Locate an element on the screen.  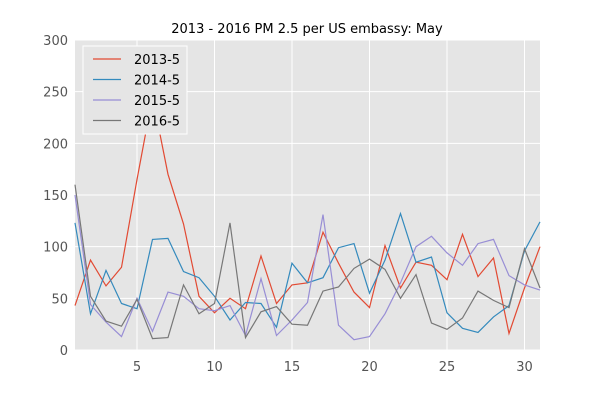
y-tick-label: 100 is located at coordinates (55, 248).